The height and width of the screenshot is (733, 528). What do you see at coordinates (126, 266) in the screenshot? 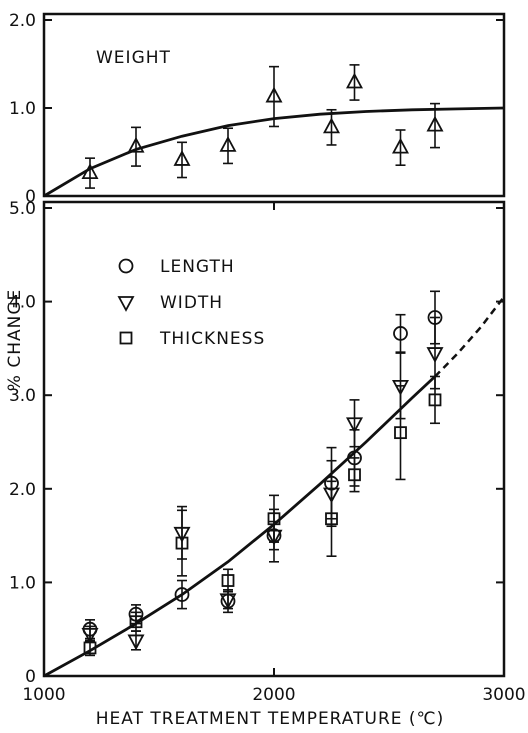
I see `legend-marker-length` at bounding box center [126, 266].